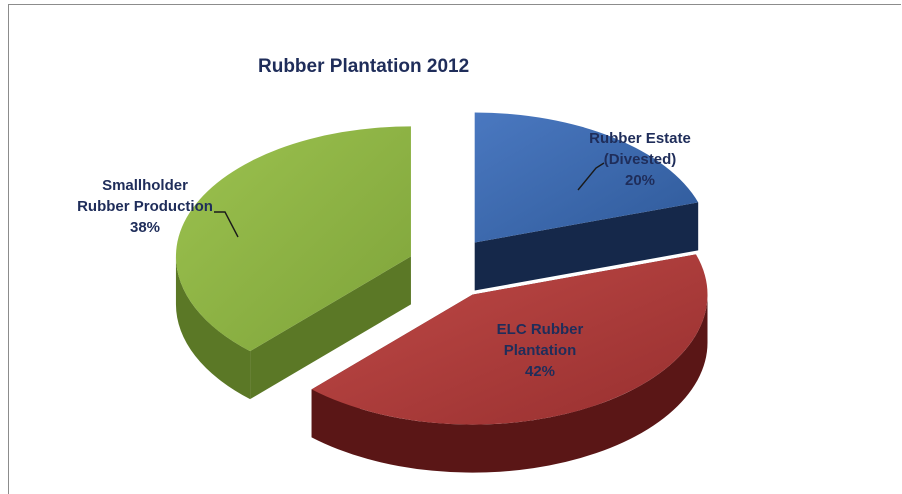  I want to click on slice-label-line: Rubber Production, so click(145, 206).